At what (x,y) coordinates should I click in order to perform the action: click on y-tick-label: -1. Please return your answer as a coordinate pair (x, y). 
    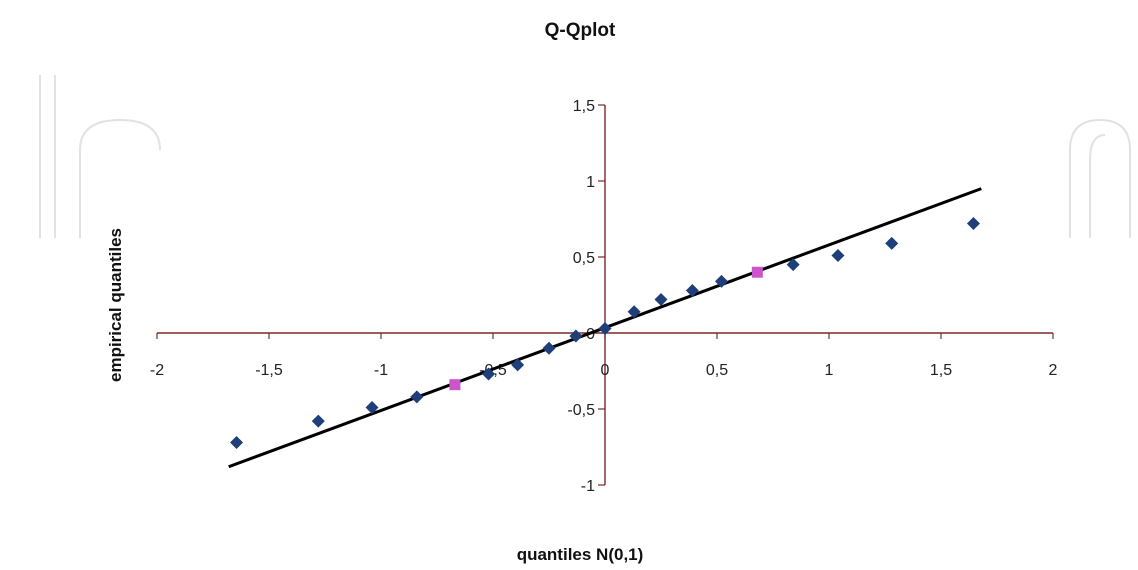
    Looking at the image, I should click on (588, 486).